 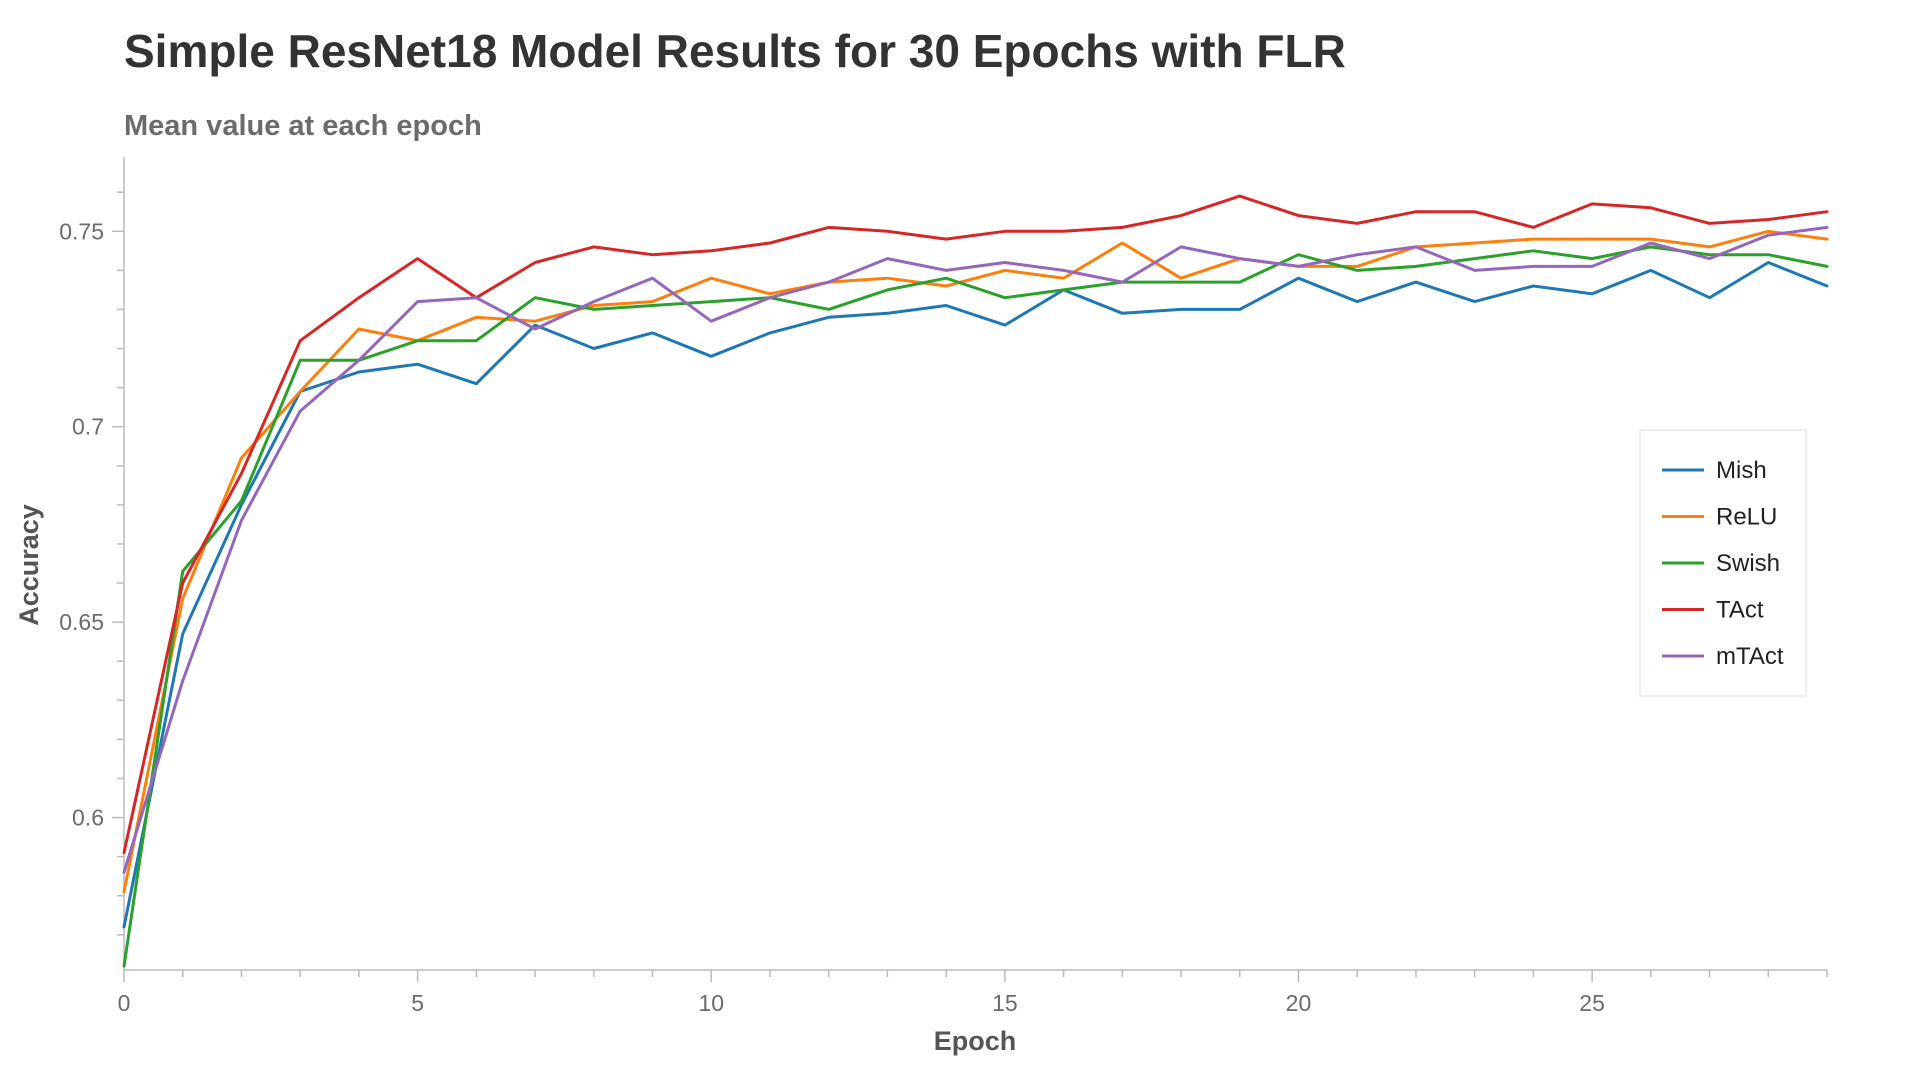 I want to click on x-tick-label: 5, so click(x=417, y=1003).